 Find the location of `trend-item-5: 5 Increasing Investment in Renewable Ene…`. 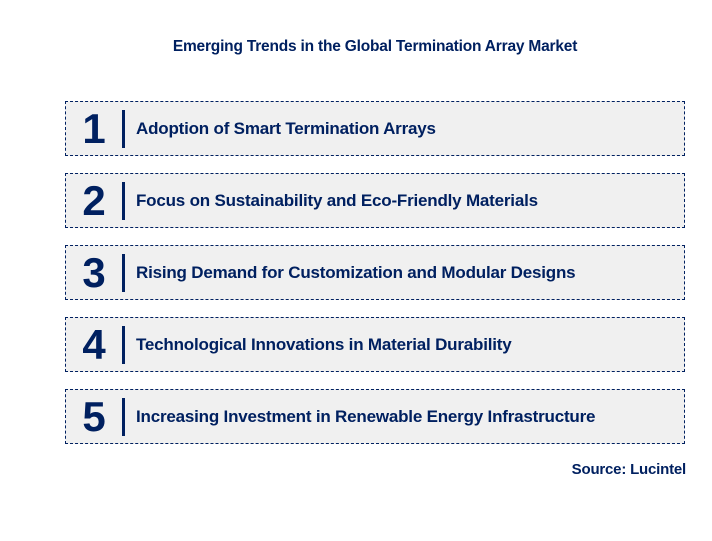

trend-item-5: 5 Increasing Investment in Renewable Ene… is located at coordinates (375, 416).